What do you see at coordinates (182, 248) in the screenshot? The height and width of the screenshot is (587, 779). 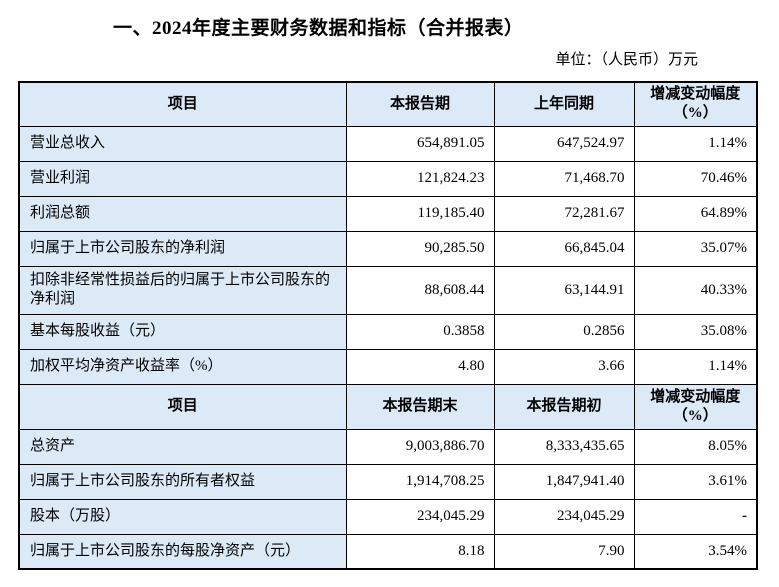 I see `row-label-cell: 归属于上市公司股东的净利润` at bounding box center [182, 248].